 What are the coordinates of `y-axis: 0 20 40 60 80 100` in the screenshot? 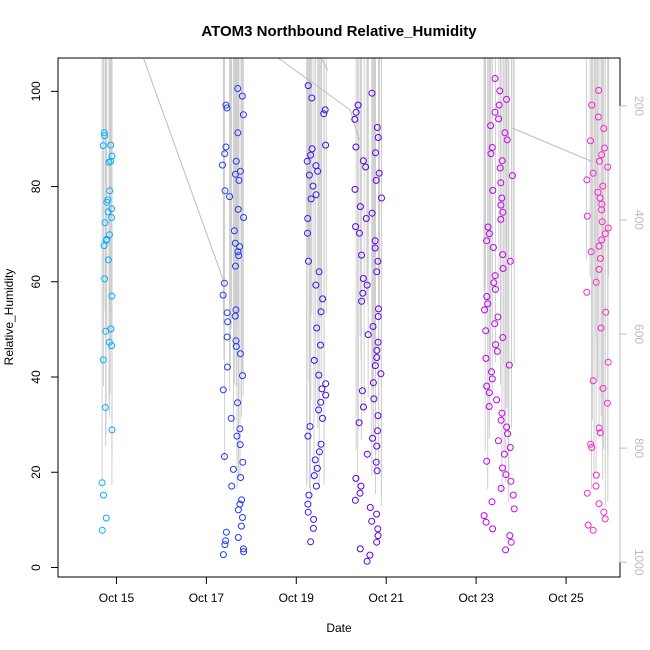 It's located at (44, 326).